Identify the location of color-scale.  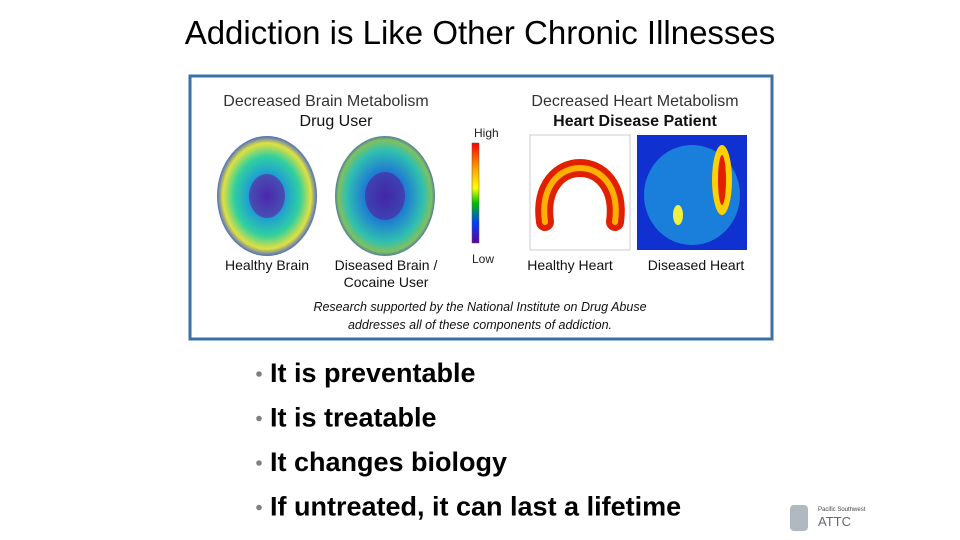
(475, 193).